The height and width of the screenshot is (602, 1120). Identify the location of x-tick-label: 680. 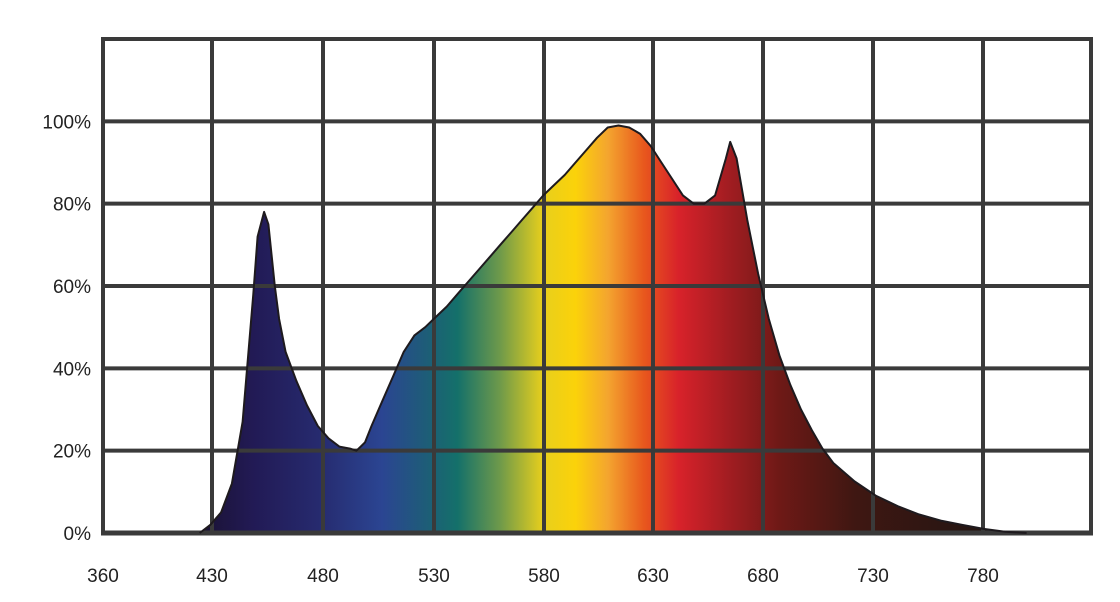
(763, 576).